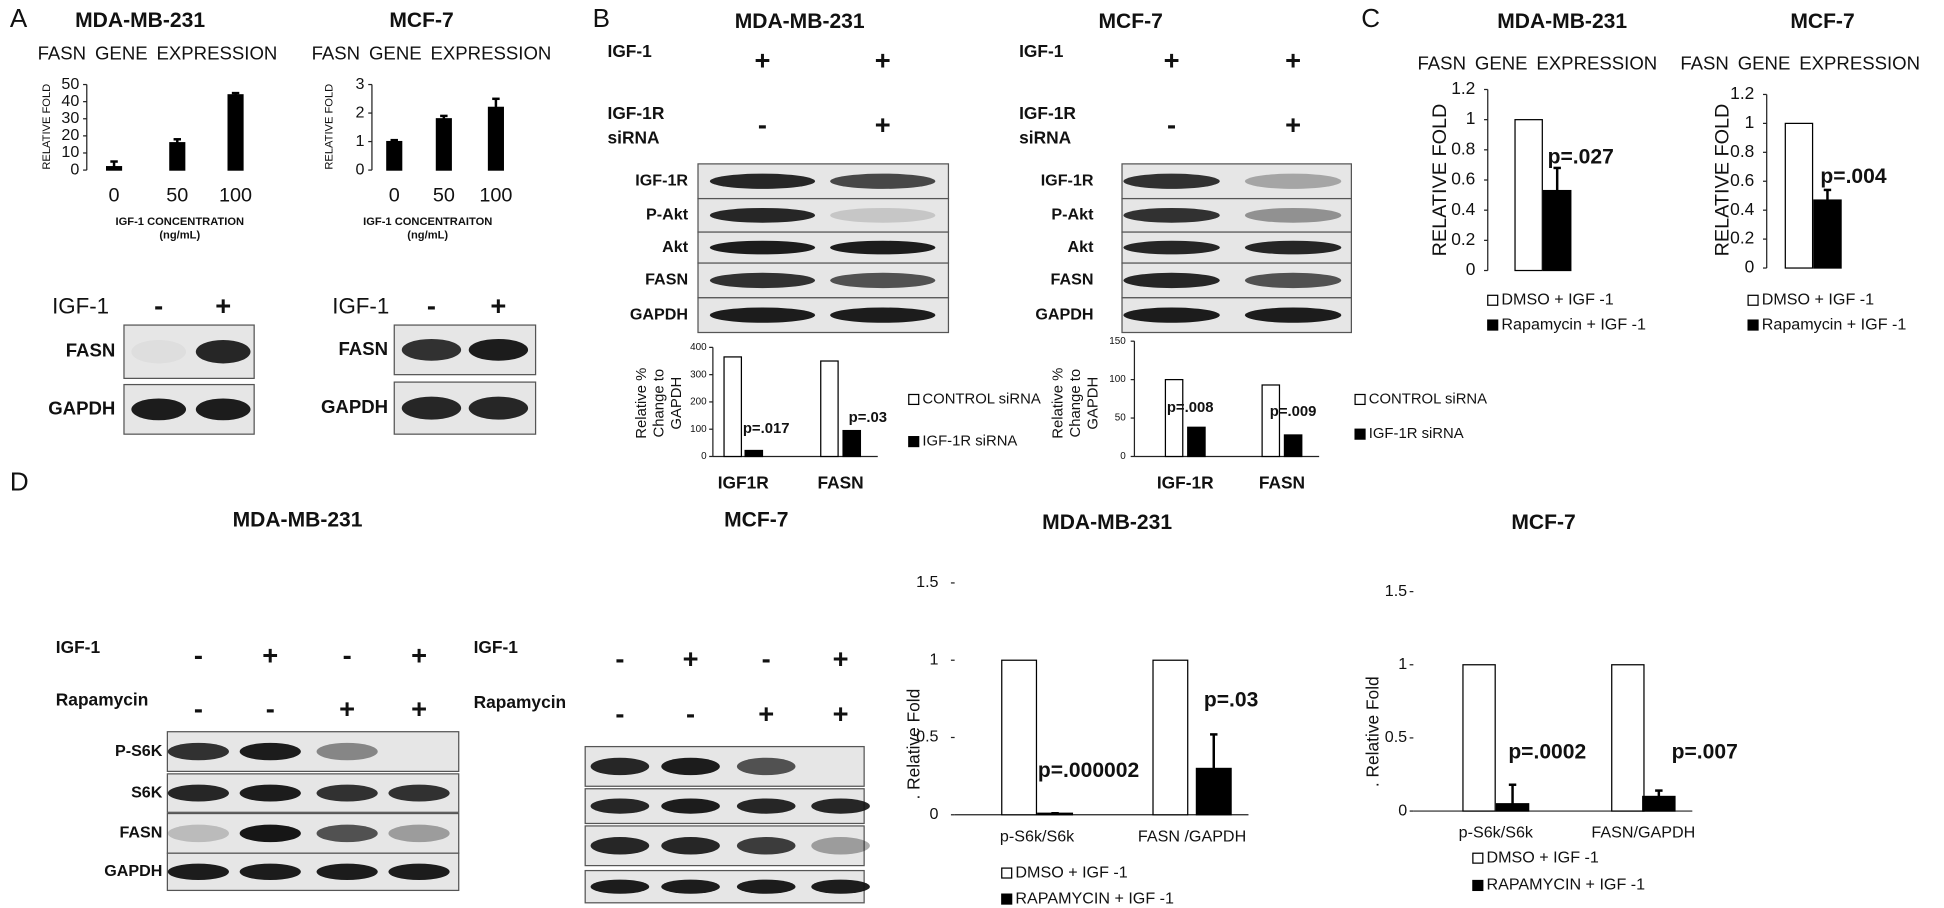 The image size is (1944, 908). What do you see at coordinates (177, 195) in the screenshot?
I see `x-tick-label: 50` at bounding box center [177, 195].